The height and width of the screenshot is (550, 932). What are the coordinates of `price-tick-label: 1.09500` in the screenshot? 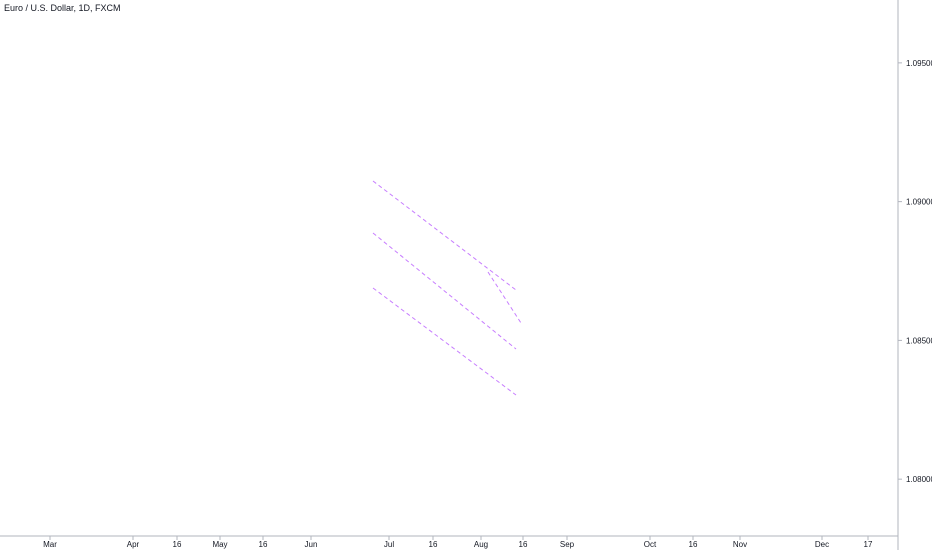 It's located at (919, 63).